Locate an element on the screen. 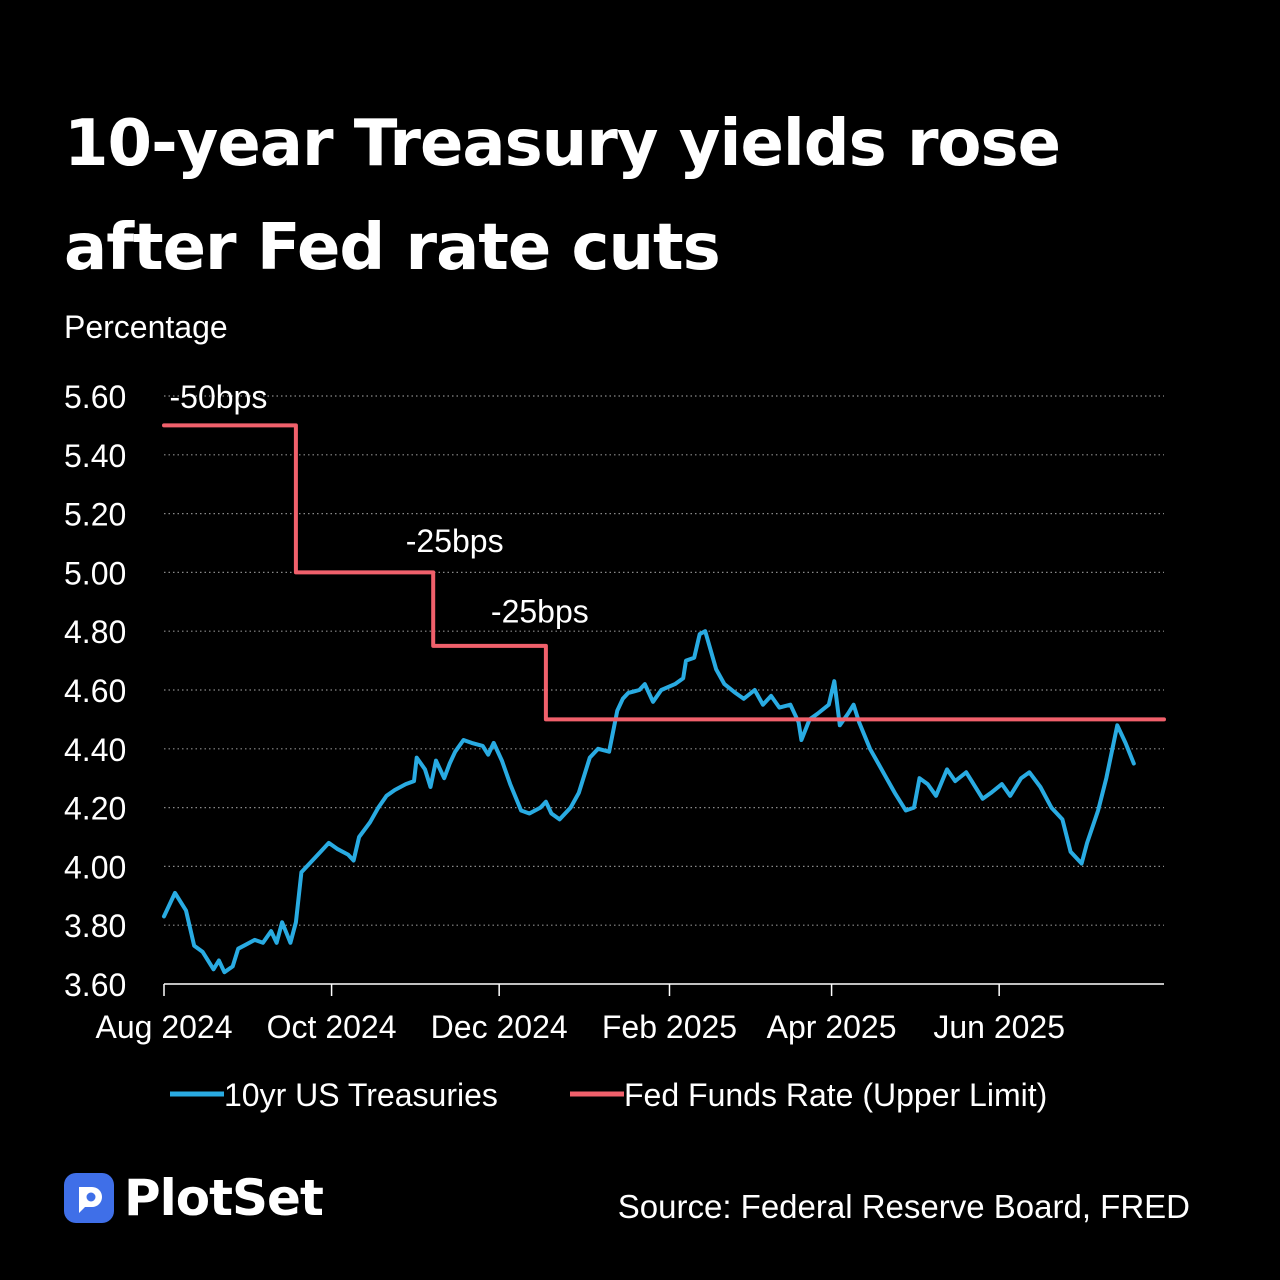 Image resolution: width=1280 pixels, height=1280 pixels. y-tick-label: 3.80 is located at coordinates (95, 926).